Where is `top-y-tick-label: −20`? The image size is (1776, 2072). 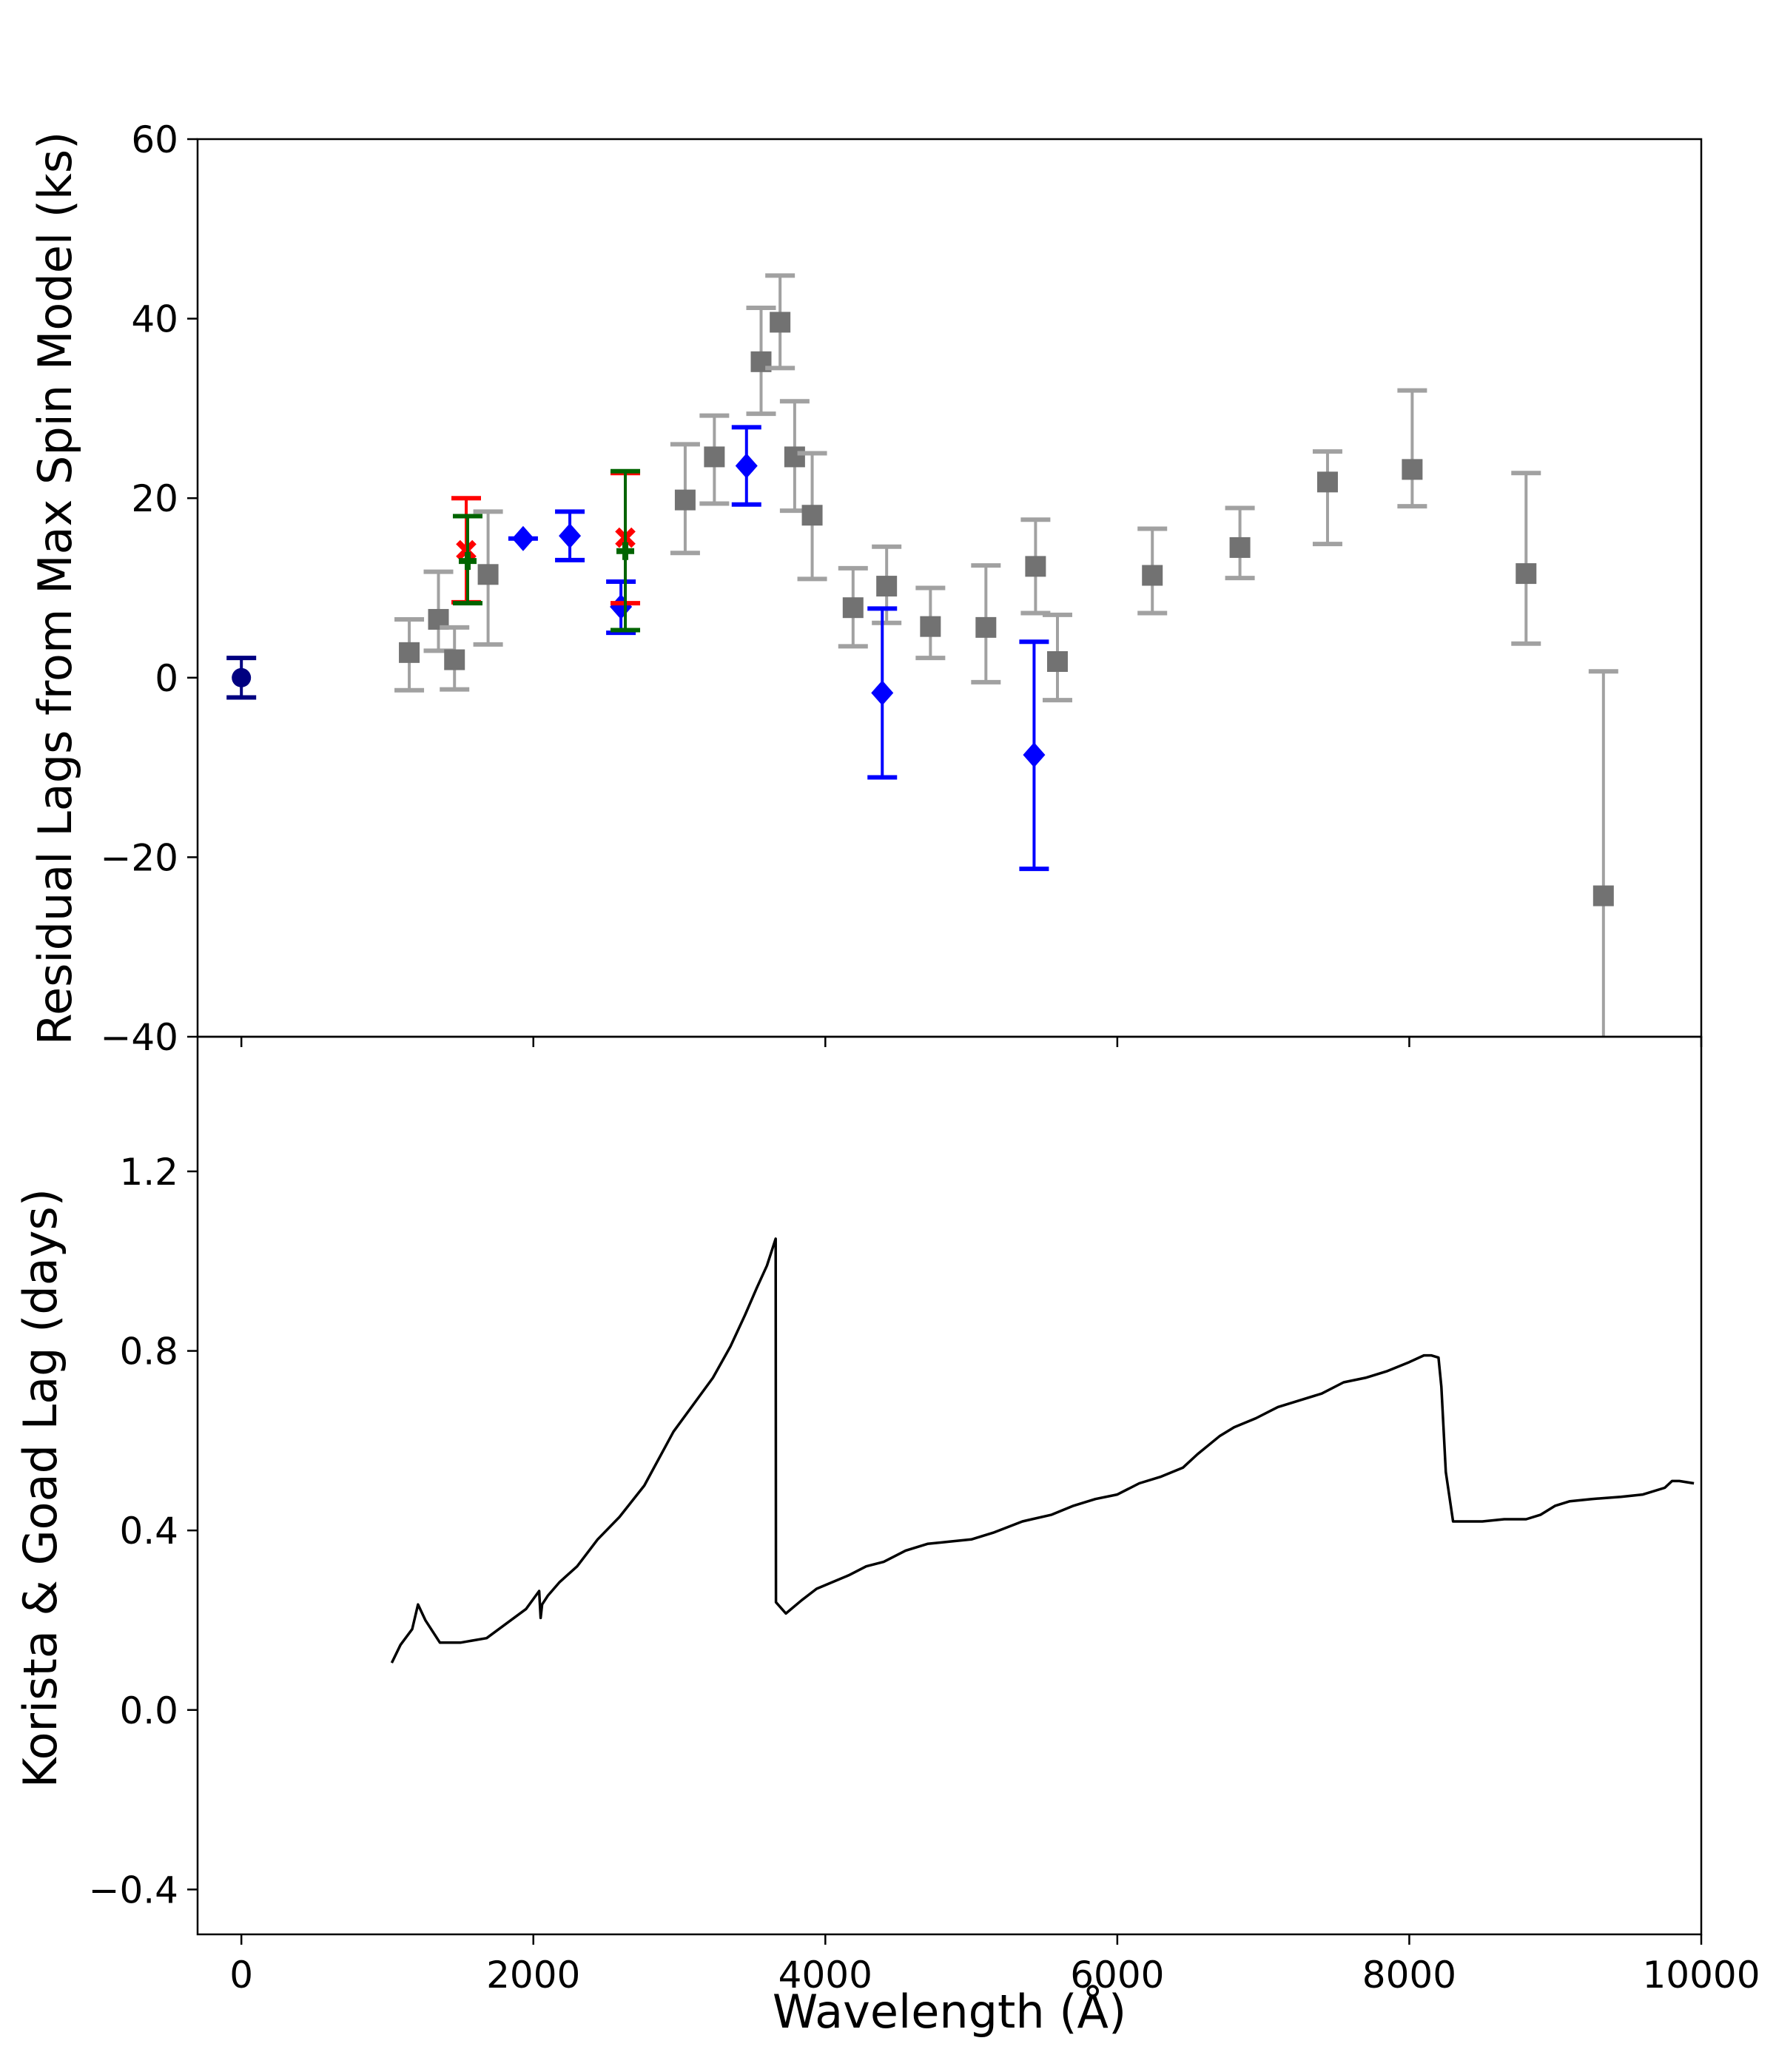 top-y-tick-label: −20 is located at coordinates (139, 857).